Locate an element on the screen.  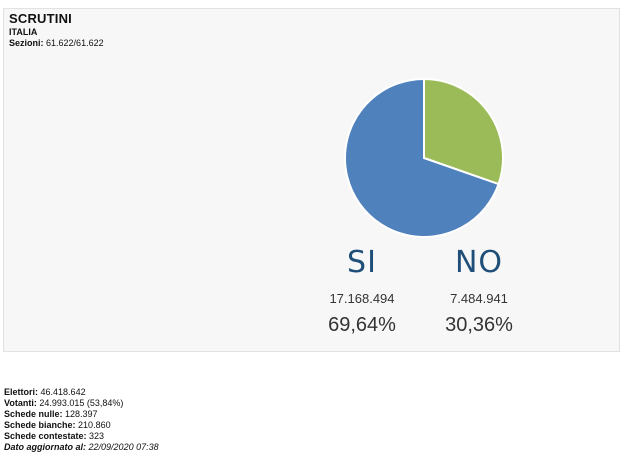
region-label: ITALIA is located at coordinates (23, 32).